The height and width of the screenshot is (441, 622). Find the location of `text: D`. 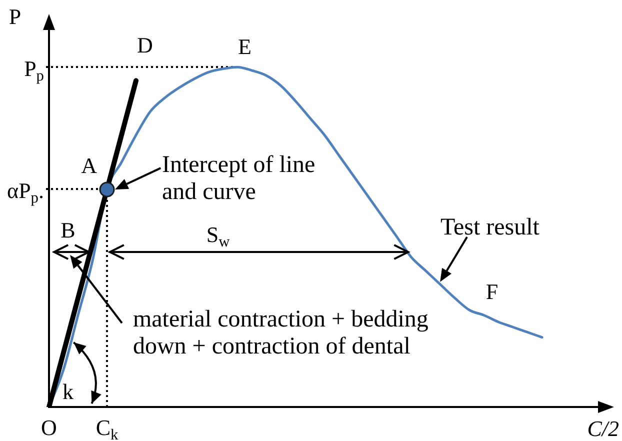

text: D is located at coordinates (145, 45).